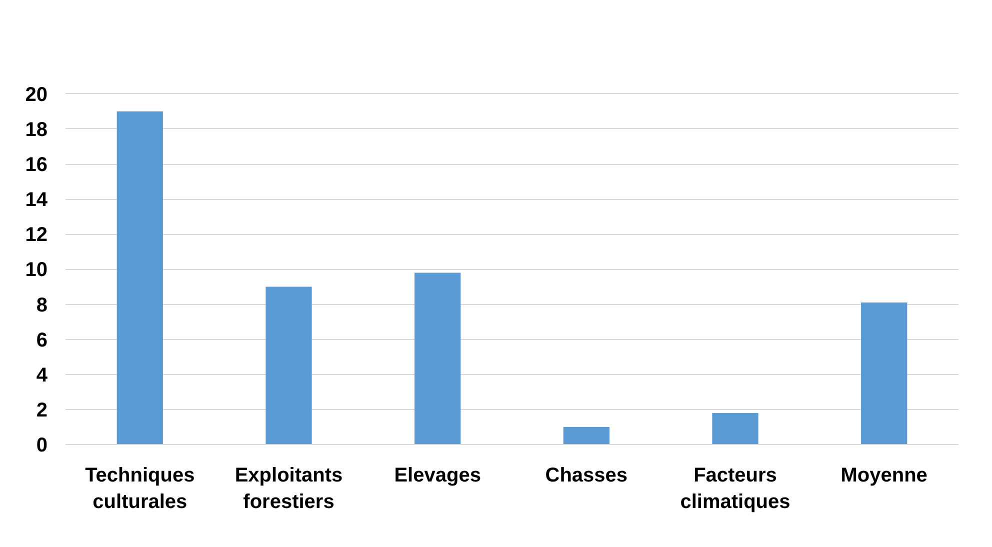  I want to click on x-tick-label: Moyenne, so click(884, 475).